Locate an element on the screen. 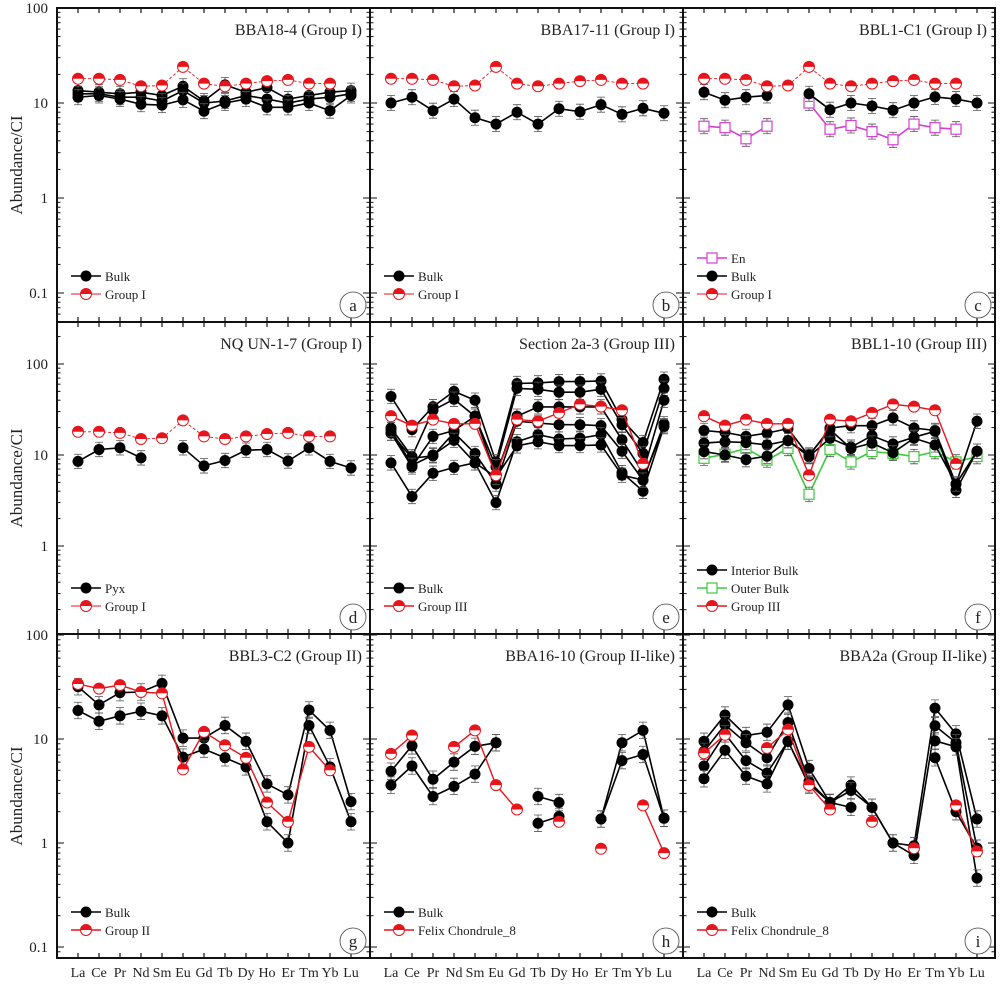 The width and height of the screenshot is (1000, 1000). legend-label: En is located at coordinates (738, 258).